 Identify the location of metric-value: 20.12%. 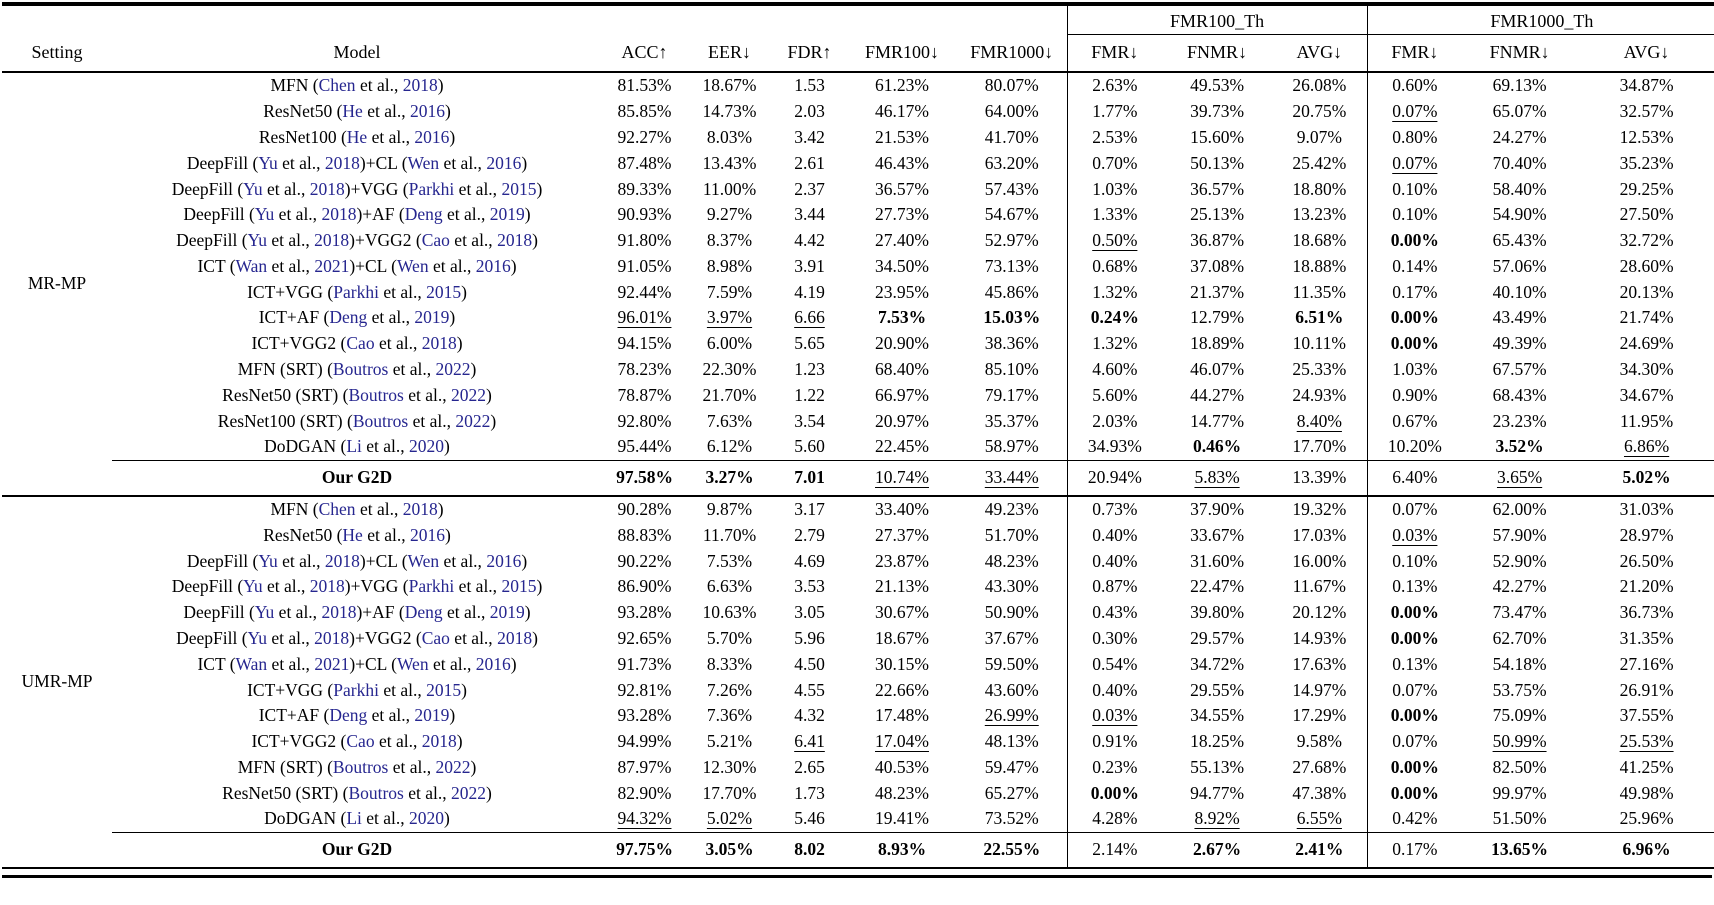
(1319, 612).